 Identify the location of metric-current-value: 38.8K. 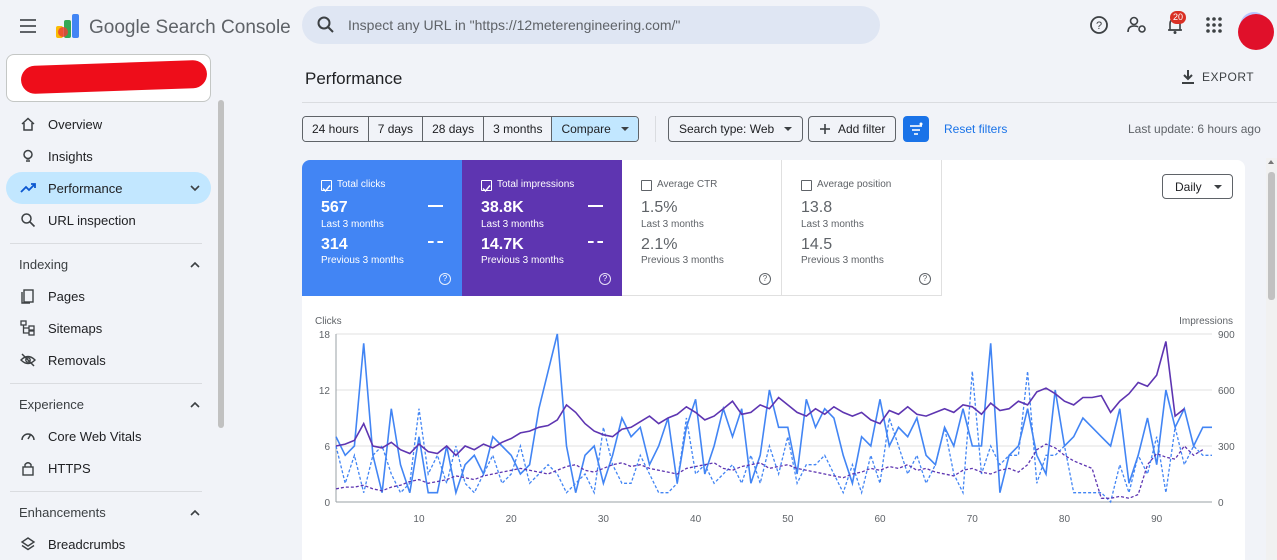
(502, 207).